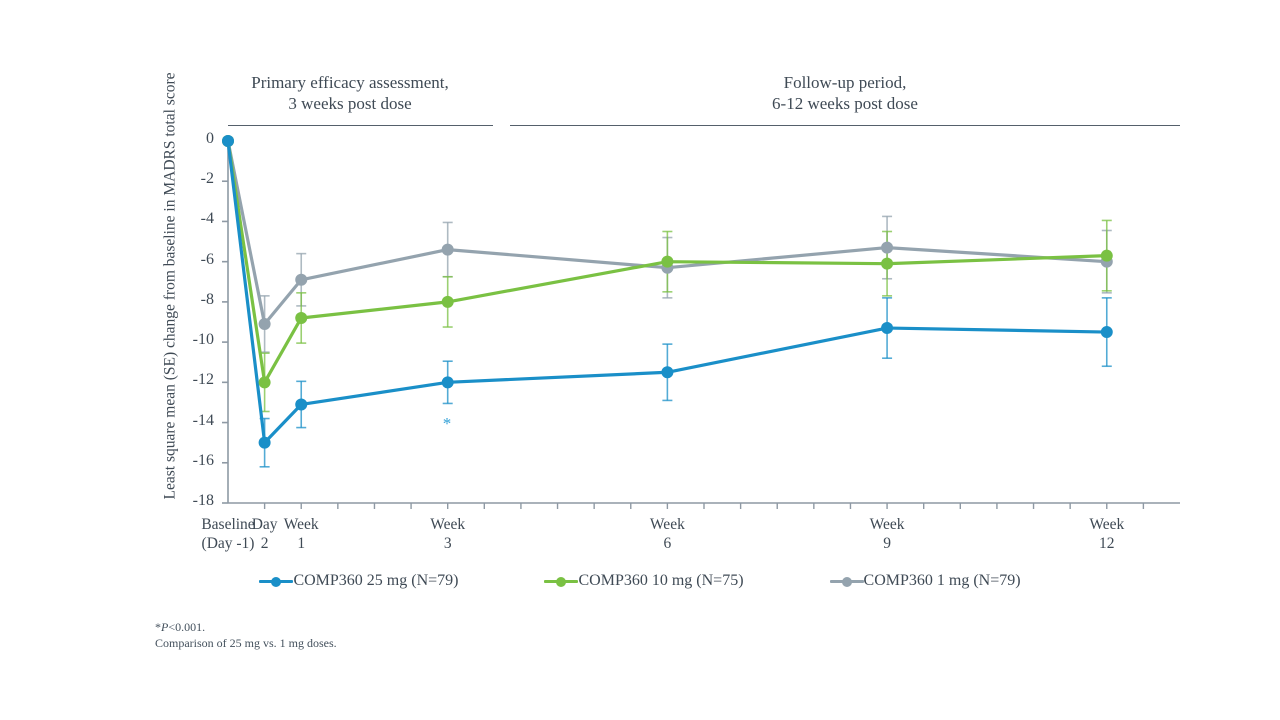 The image size is (1280, 720). I want to click on legend-item-1mg: COMP360 1 mg (N=79), so click(925, 581).